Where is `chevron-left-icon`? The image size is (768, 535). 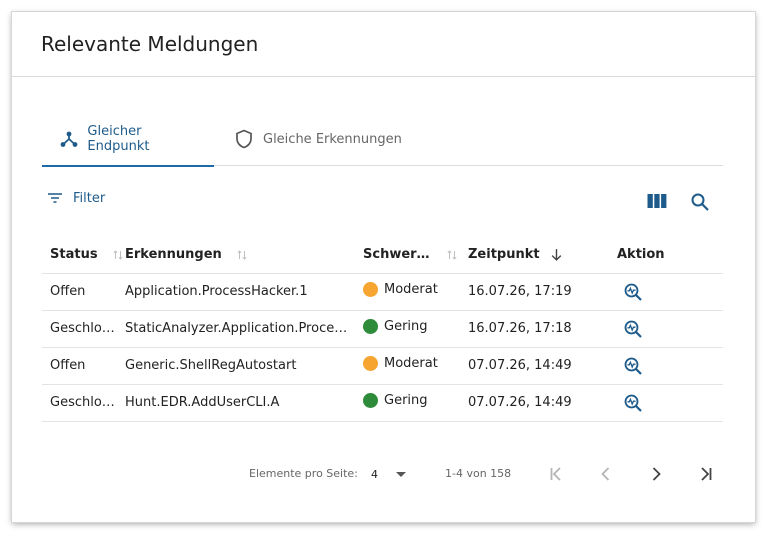
chevron-left-icon is located at coordinates (605, 474).